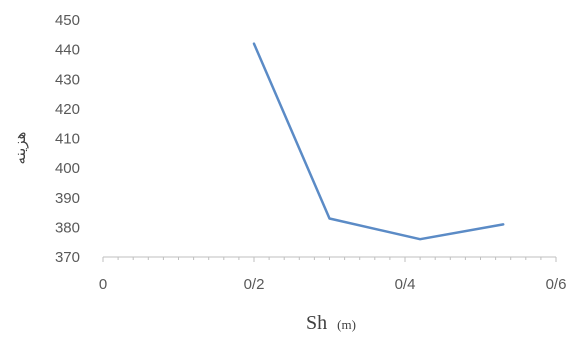  I want to click on y-axis-ticks: 370 380 390 400 410 420 430 440 450, so click(67, 139).